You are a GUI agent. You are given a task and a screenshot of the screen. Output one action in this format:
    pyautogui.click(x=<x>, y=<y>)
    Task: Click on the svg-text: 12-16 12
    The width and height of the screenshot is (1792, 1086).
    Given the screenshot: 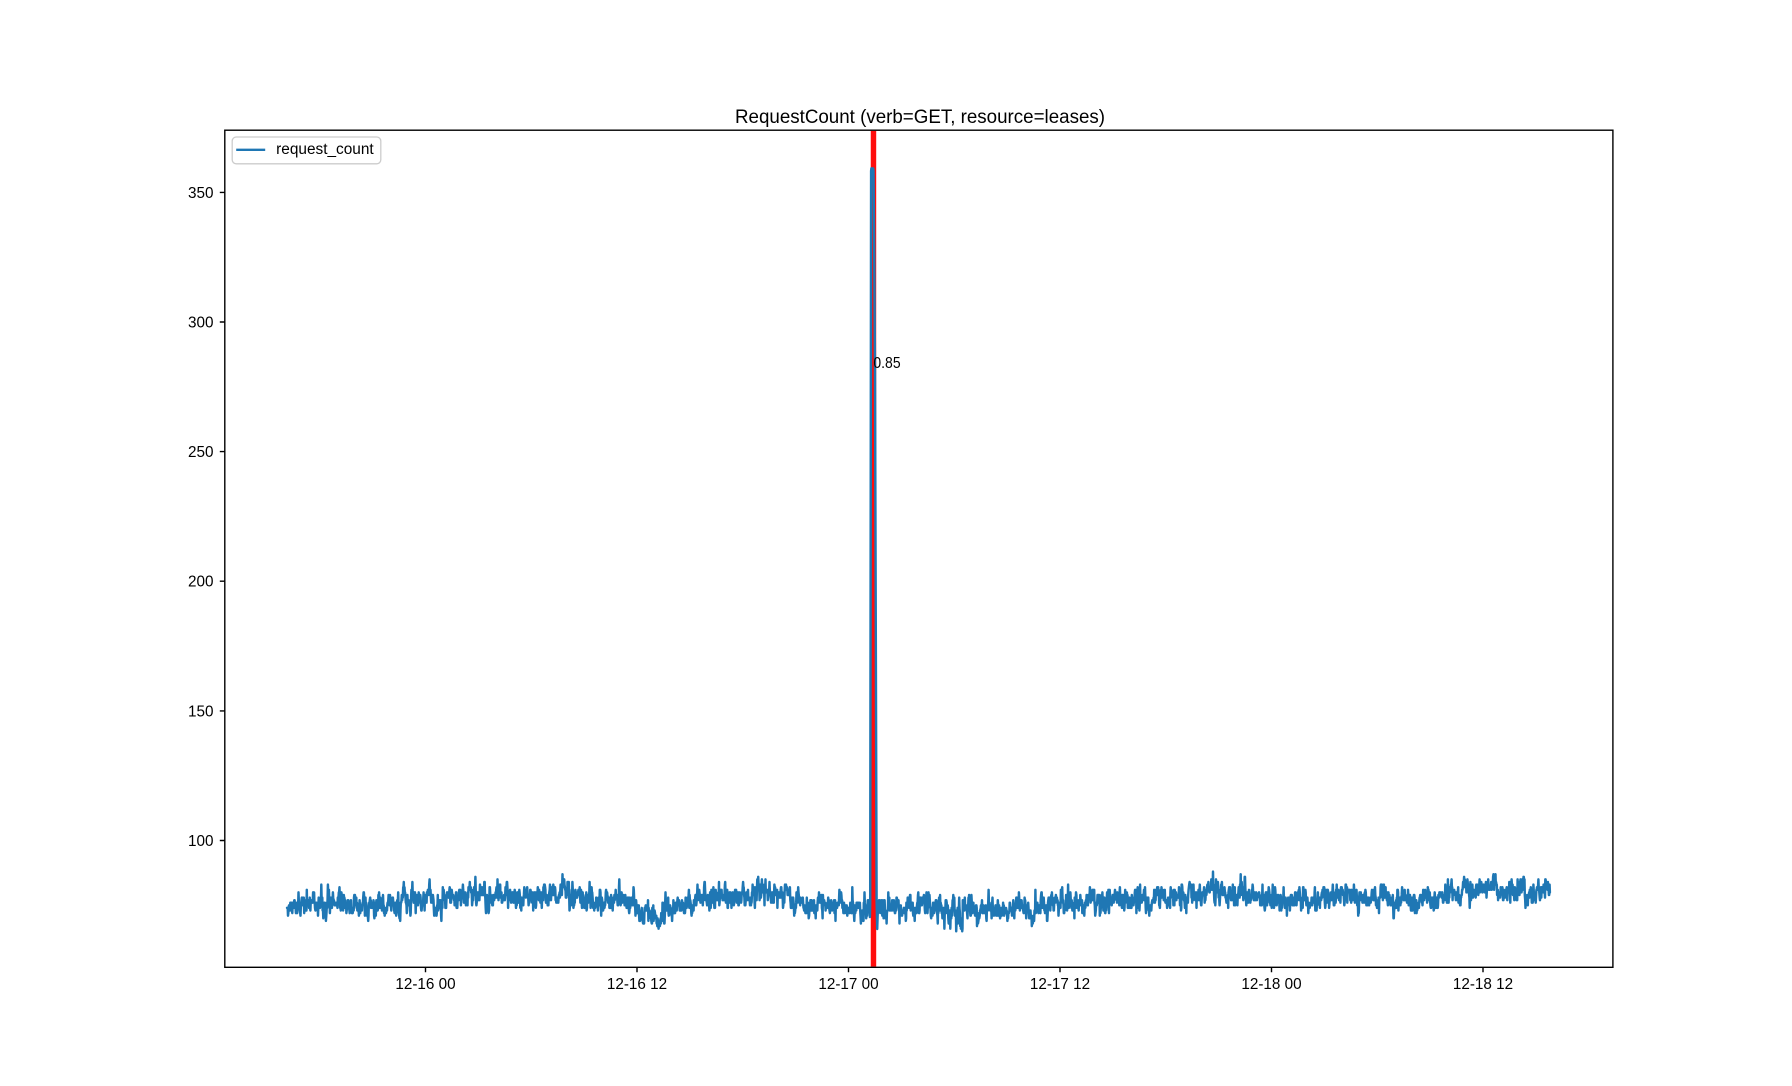 What is the action you would take?
    pyautogui.click(x=637, y=984)
    